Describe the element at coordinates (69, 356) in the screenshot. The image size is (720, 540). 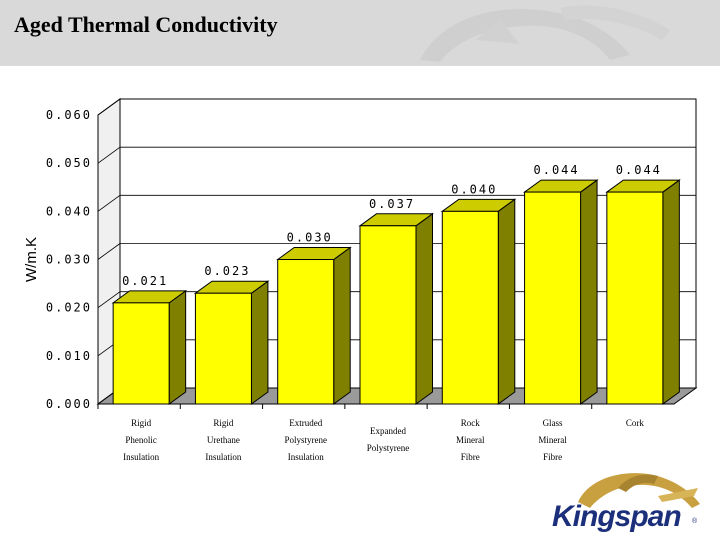
I see `y-tick-label: 0.010` at that location.